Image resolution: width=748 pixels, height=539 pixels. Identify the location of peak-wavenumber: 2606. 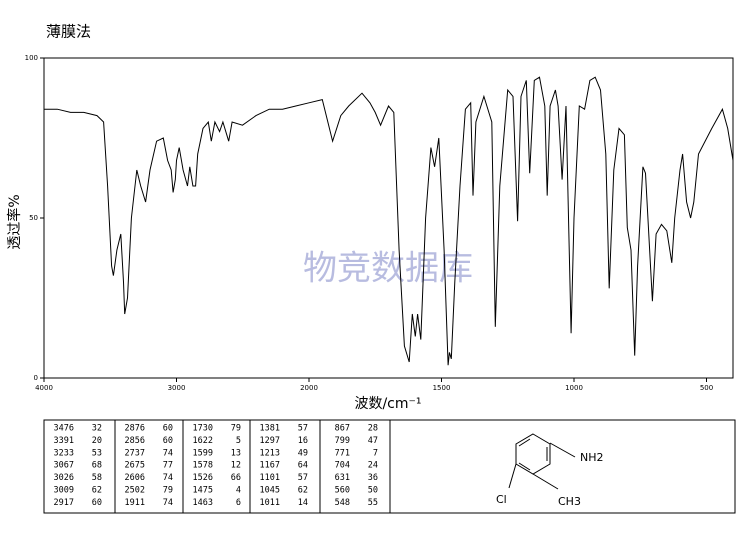
(135, 478).